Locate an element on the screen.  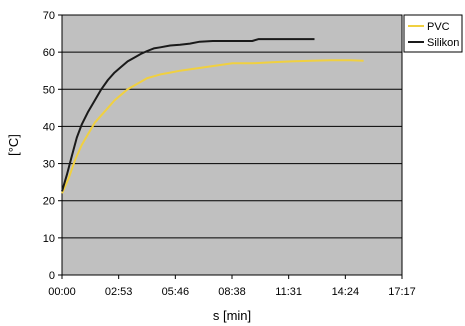
x-tick-label: 08:38 is located at coordinates (232, 292).